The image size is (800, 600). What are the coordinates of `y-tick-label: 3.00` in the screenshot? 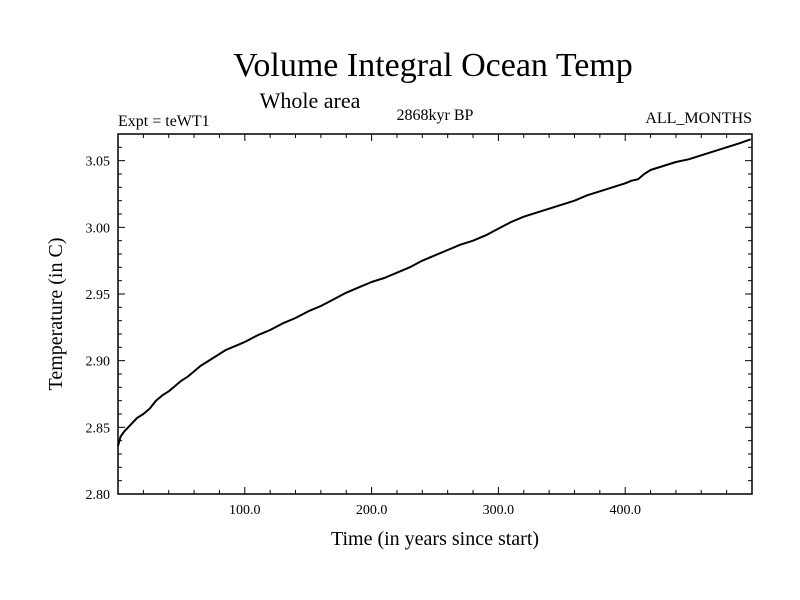 It's located at (98, 228).